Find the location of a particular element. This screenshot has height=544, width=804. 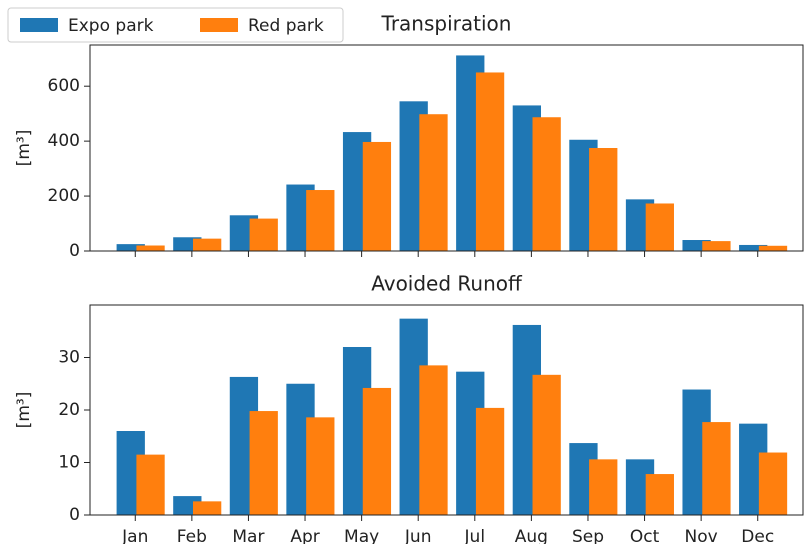

legend: Expo park Red park is located at coordinates (175, 25).